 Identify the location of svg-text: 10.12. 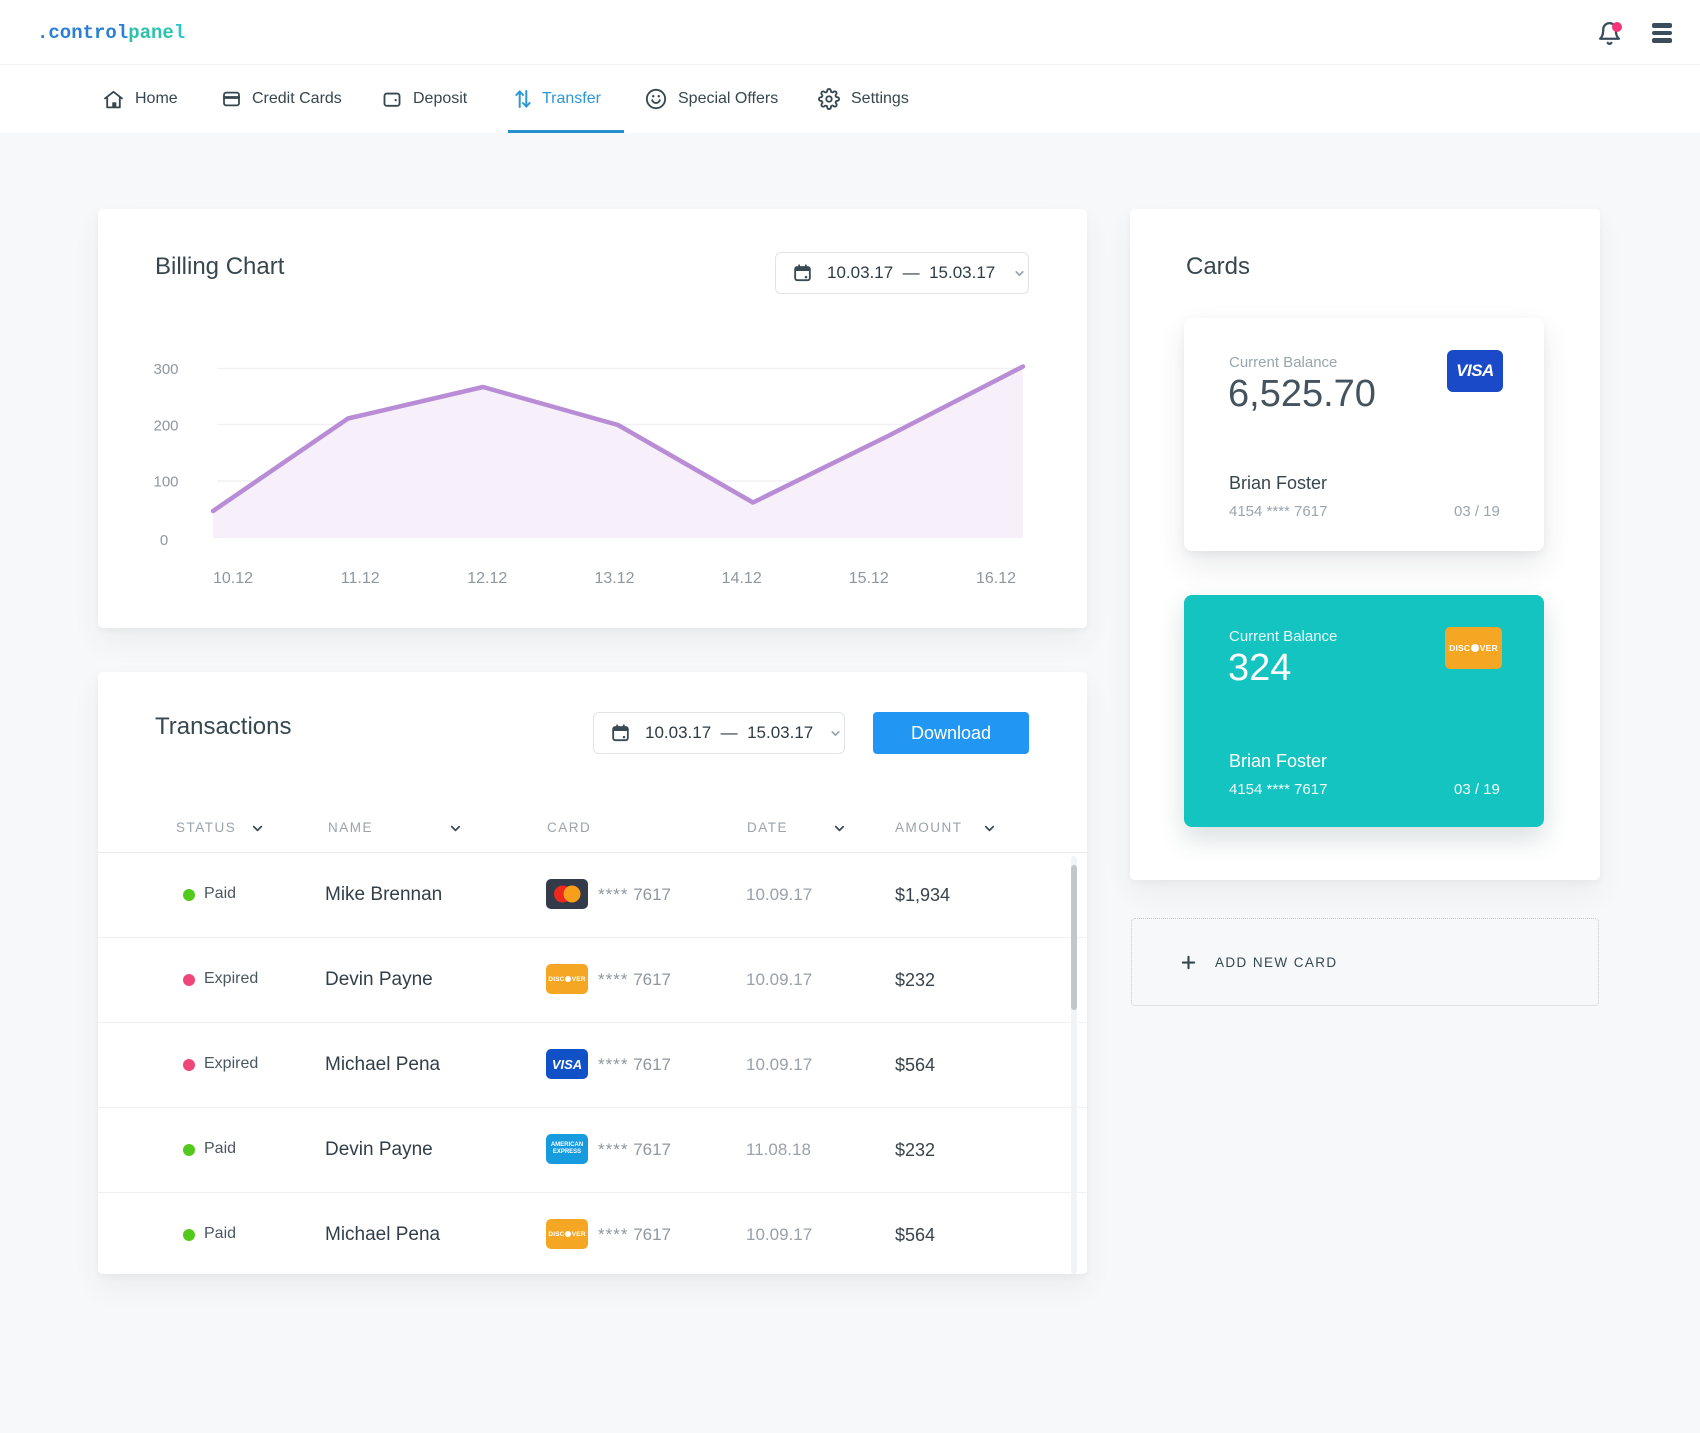
(233, 578).